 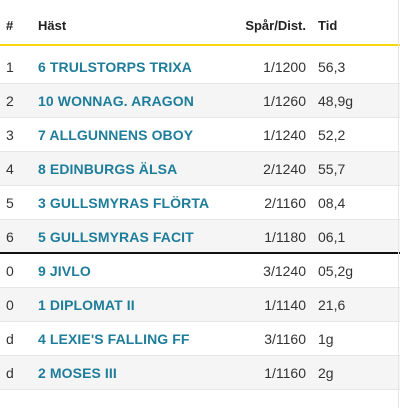 I want to click on row-track-distance: 2/1160, so click(x=285, y=203).